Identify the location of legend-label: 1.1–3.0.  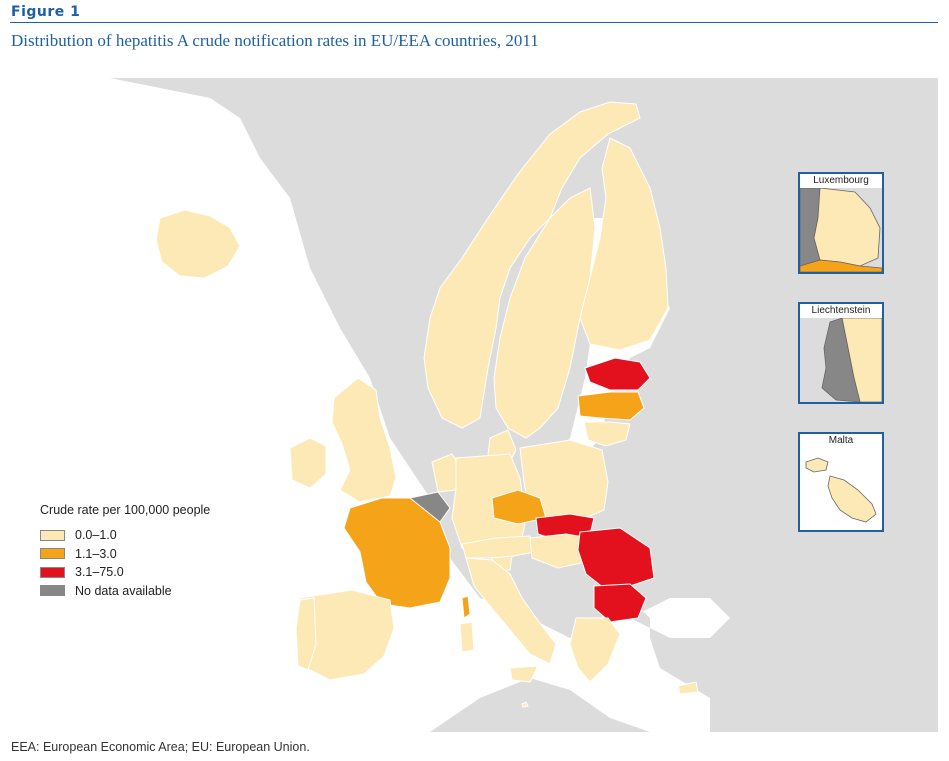
(96, 553).